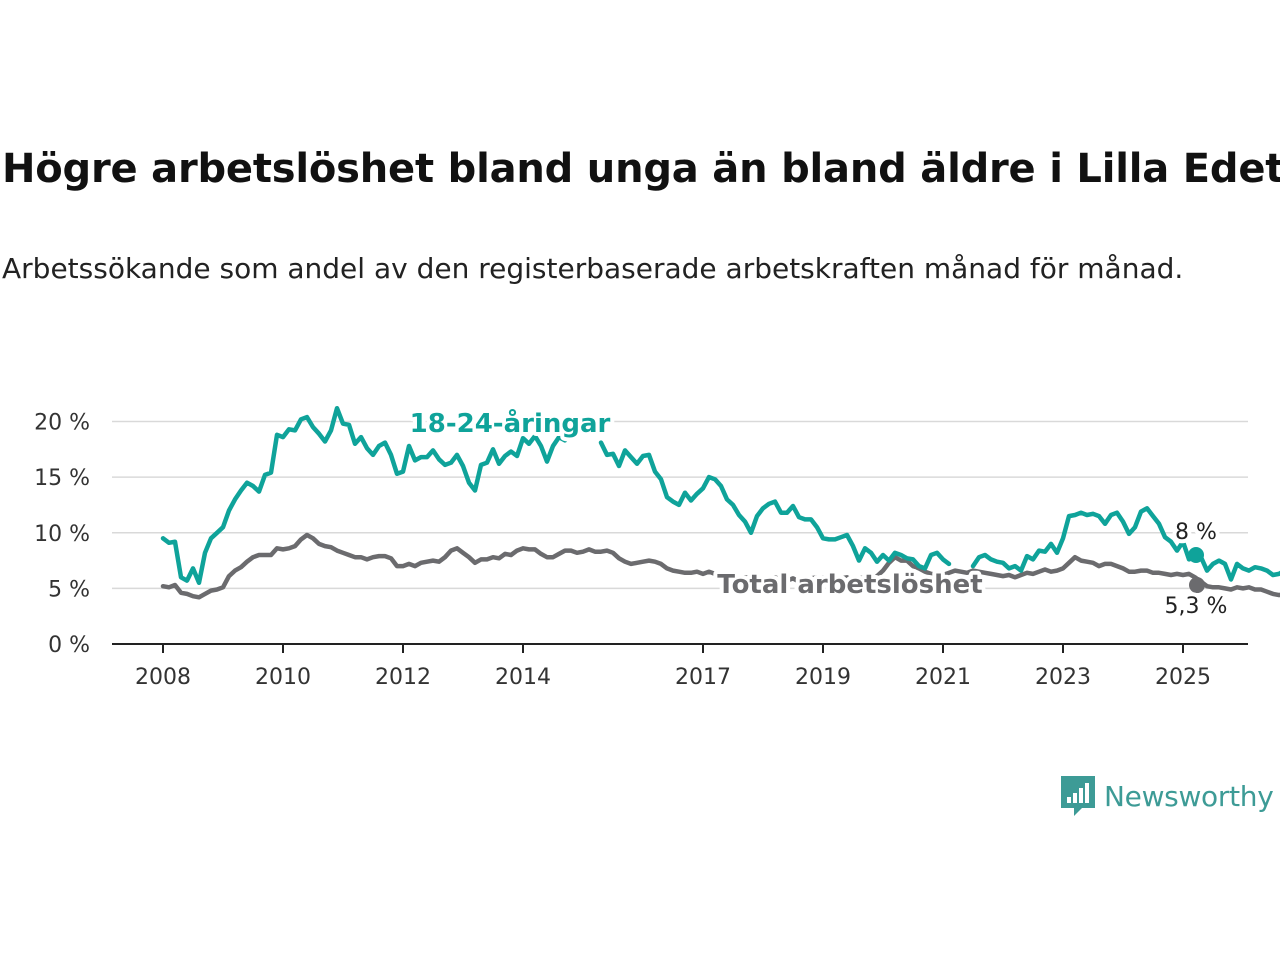  I want to click on x-tick-label: 2014, so click(523, 677).